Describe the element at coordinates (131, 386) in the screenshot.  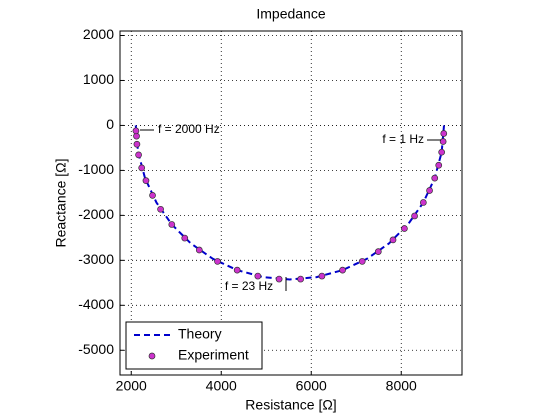
I see `x-tick-label: 2000` at that location.